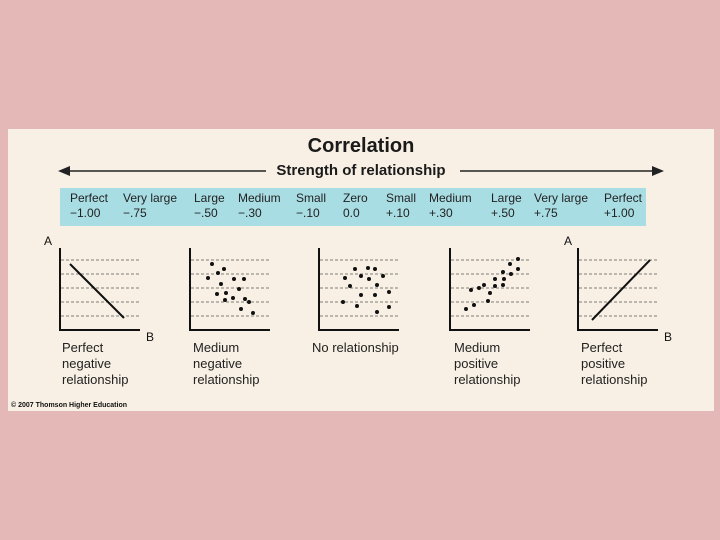  I want to click on scatter-graph-perfect-negative, so click(99, 289).